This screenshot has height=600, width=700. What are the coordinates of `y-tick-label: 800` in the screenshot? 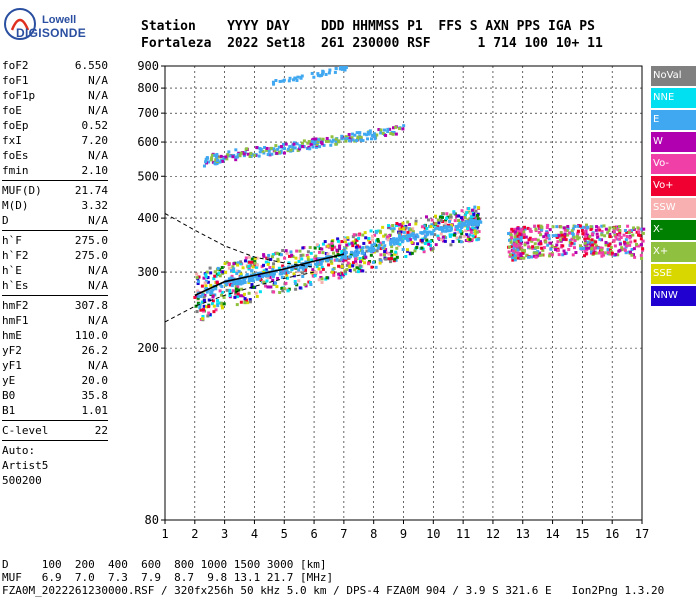 It's located at (148, 88).